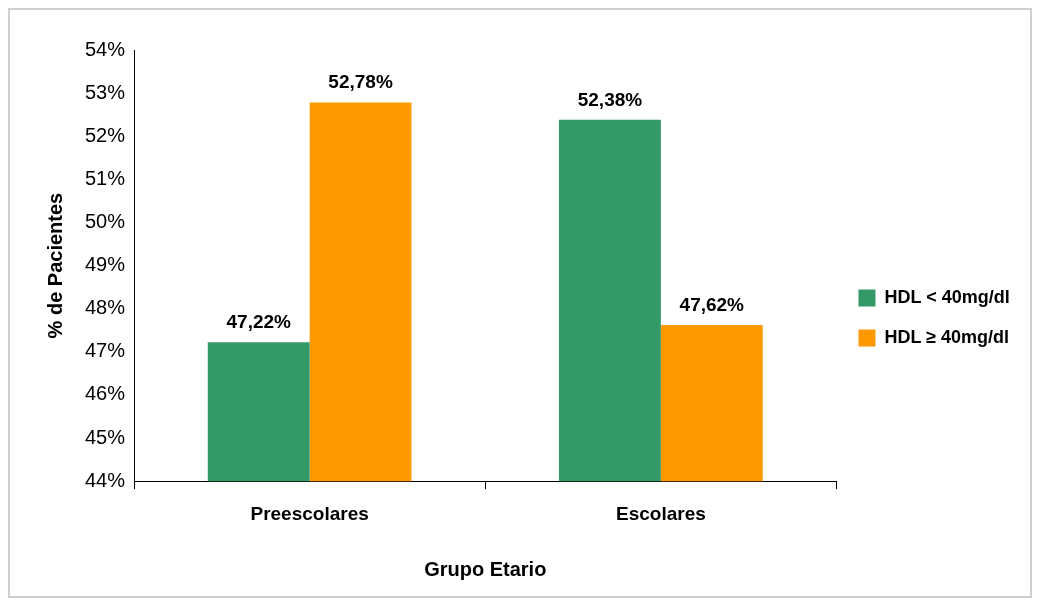  What do you see at coordinates (259, 322) in the screenshot?
I see `data-label: 47,22%` at bounding box center [259, 322].